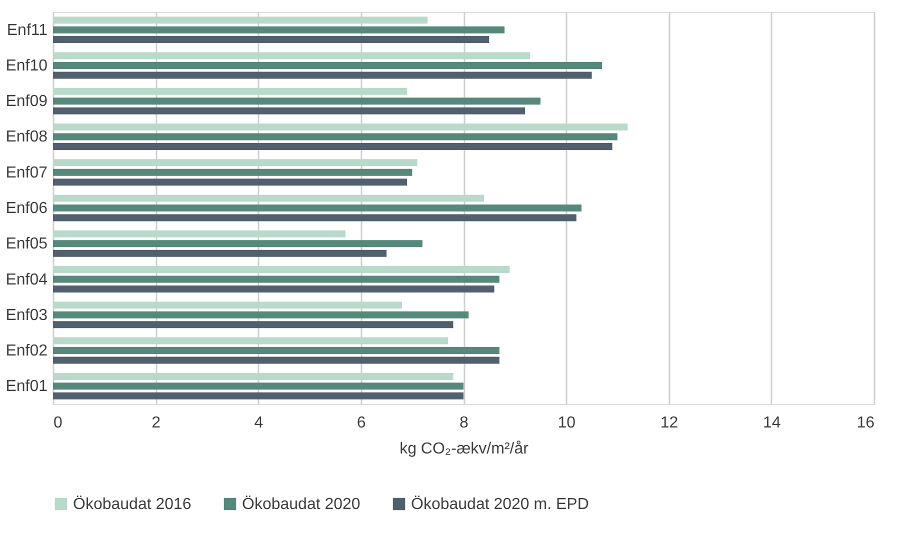  I want to click on x-tick-label: 2, so click(156, 423).